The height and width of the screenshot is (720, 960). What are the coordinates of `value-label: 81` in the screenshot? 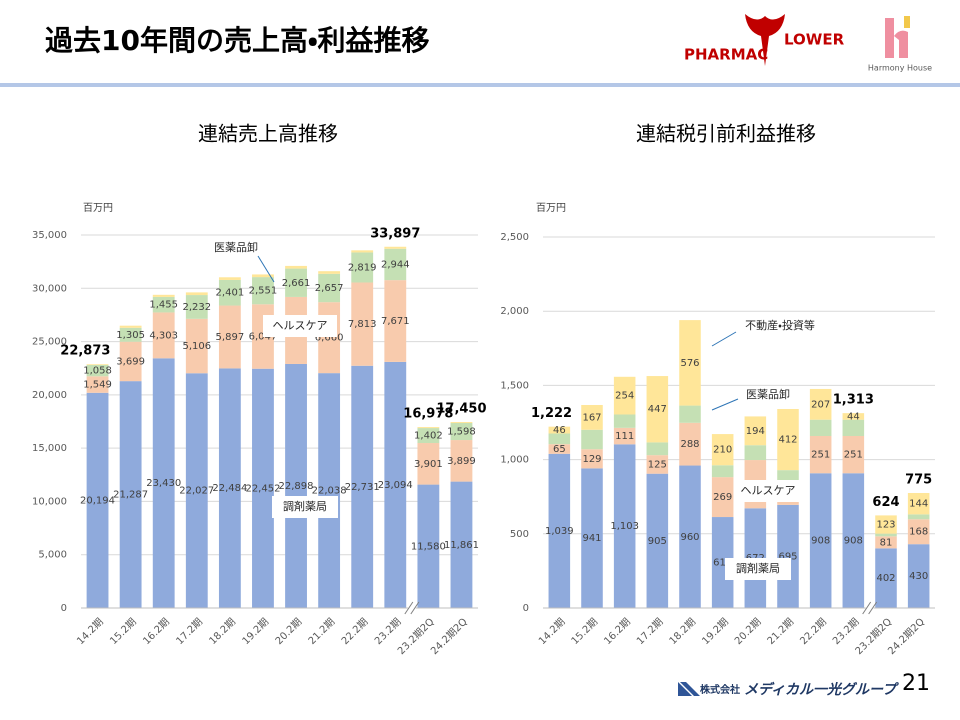 It's located at (886, 542).